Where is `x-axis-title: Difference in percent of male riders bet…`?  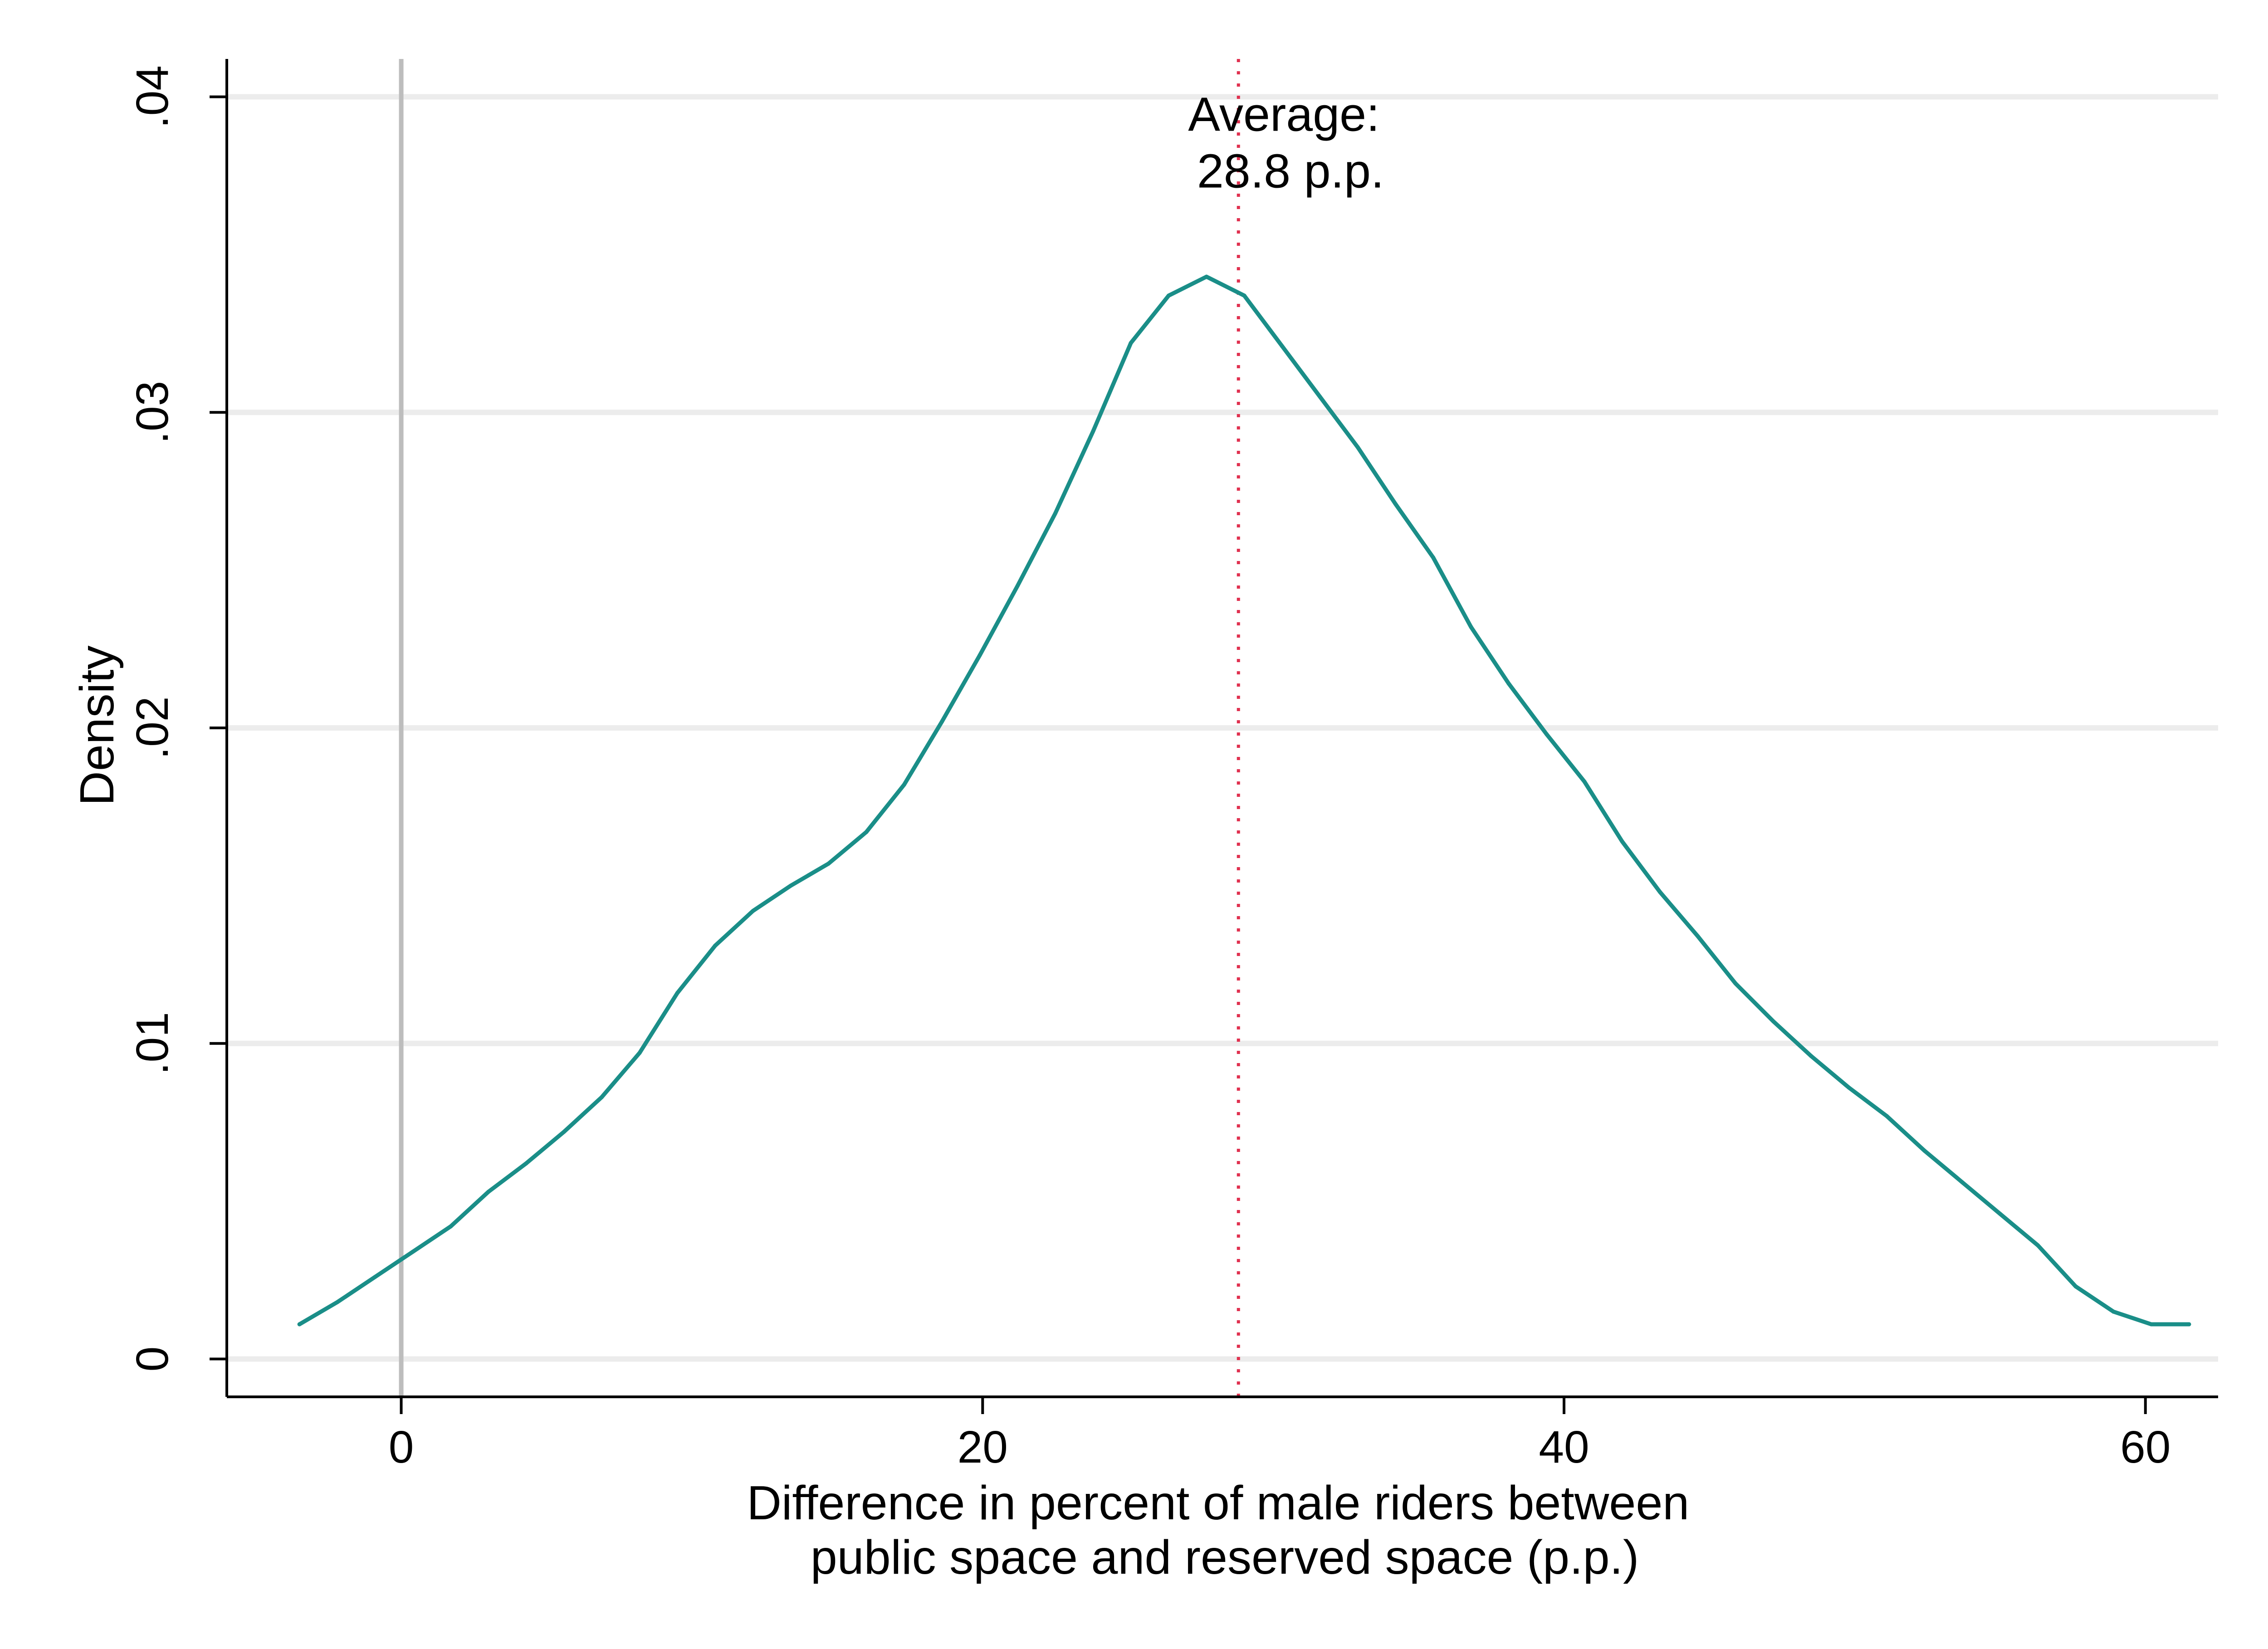 x-axis-title: Difference in percent of male riders bet… is located at coordinates (1224, 1530).